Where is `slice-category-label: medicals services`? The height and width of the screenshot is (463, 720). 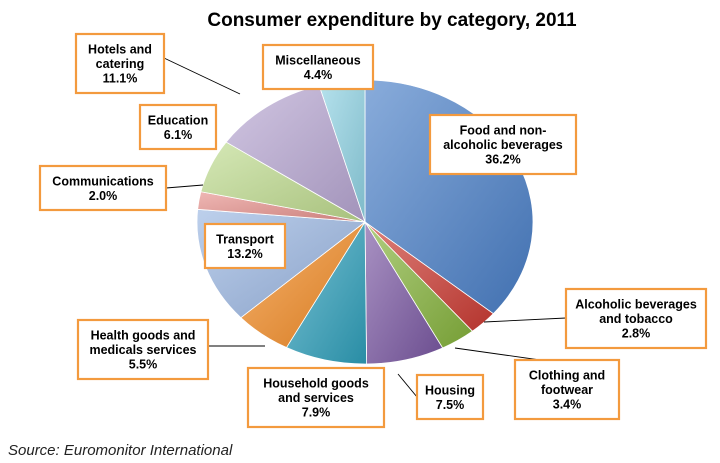 slice-category-label: medicals services is located at coordinates (142, 350).